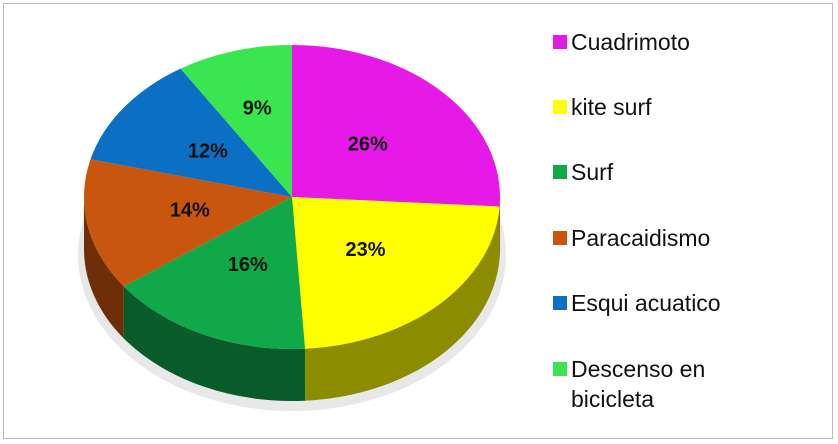 This screenshot has height=444, width=838. I want to click on legend-item: Cuadrimoto, so click(645, 42).